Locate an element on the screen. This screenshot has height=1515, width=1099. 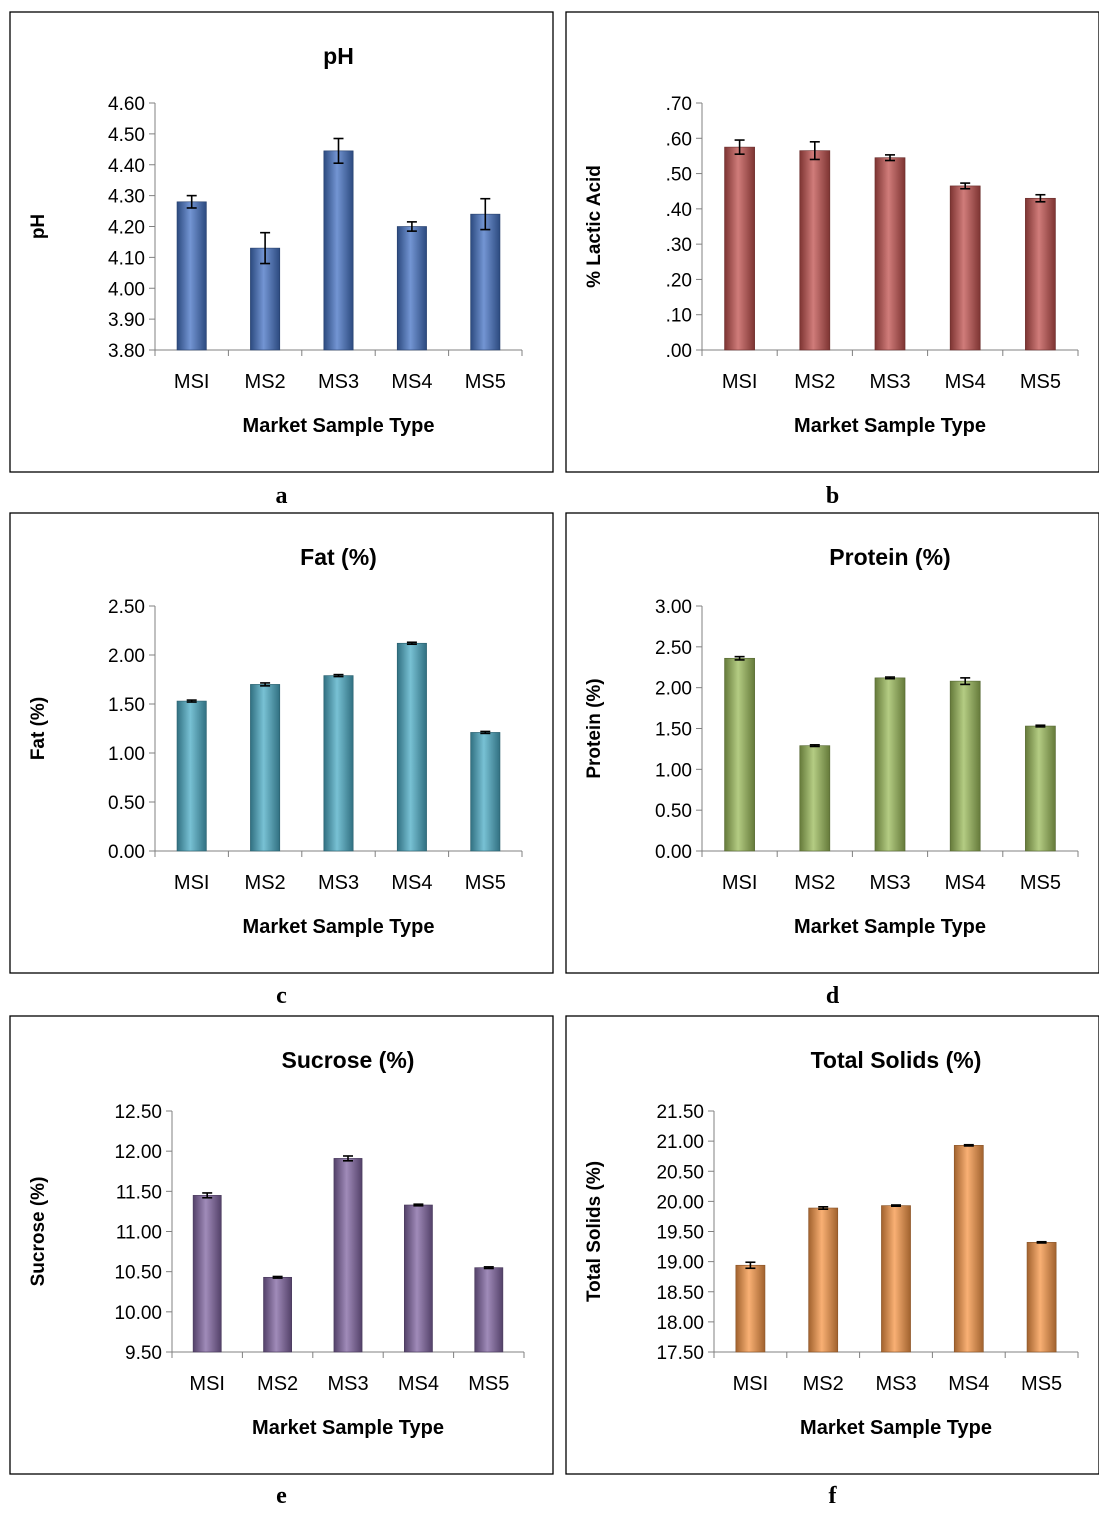
y-tick-label: .40 is located at coordinates (679, 210).